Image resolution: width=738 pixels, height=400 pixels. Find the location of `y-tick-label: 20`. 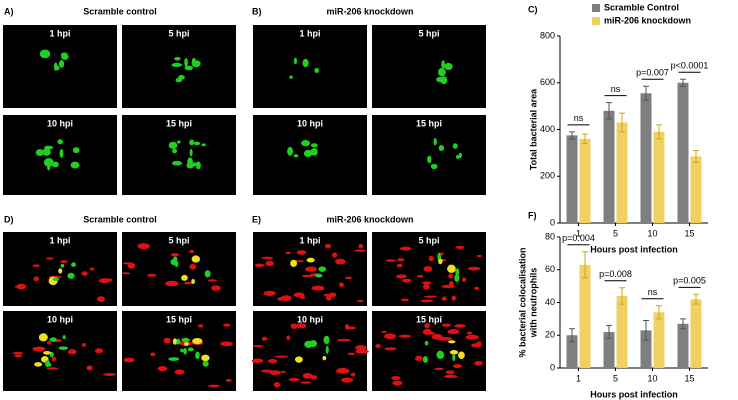

y-tick-label: 20 is located at coordinates (550, 335).